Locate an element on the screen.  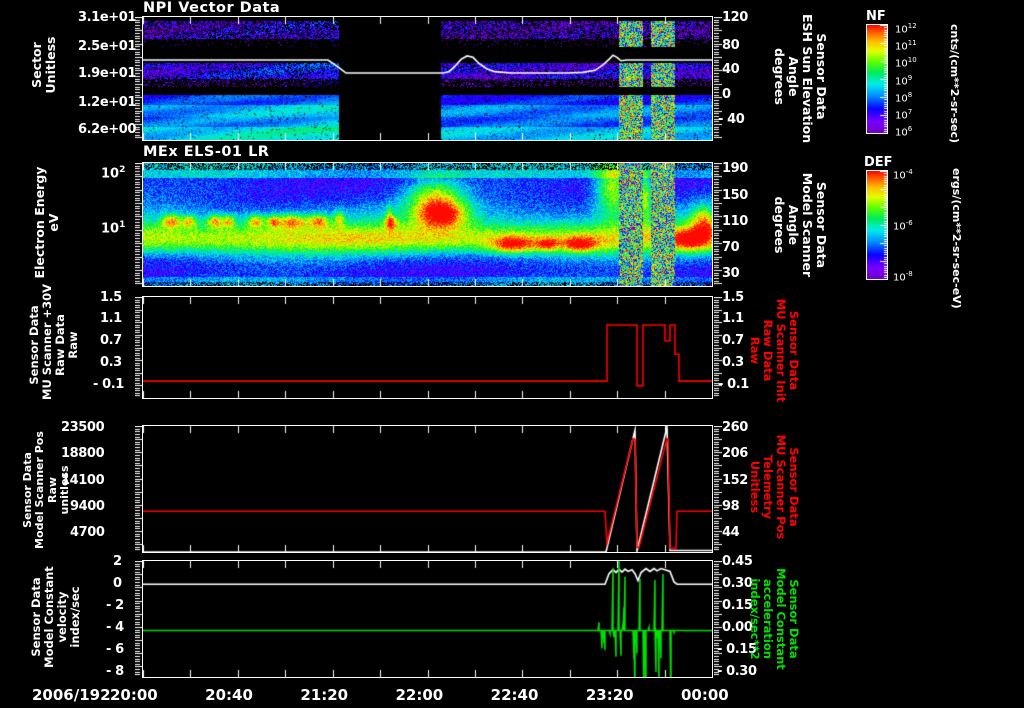
p4-left-axis-title-l1: Model Scanner Pos is located at coordinates (40, 490).